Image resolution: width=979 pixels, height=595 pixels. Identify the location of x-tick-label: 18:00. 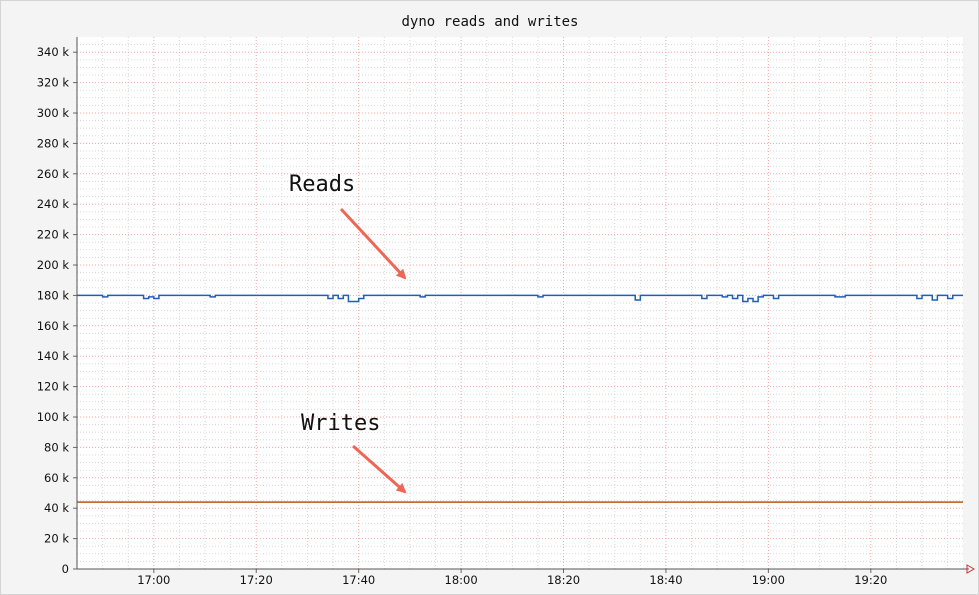
(461, 580).